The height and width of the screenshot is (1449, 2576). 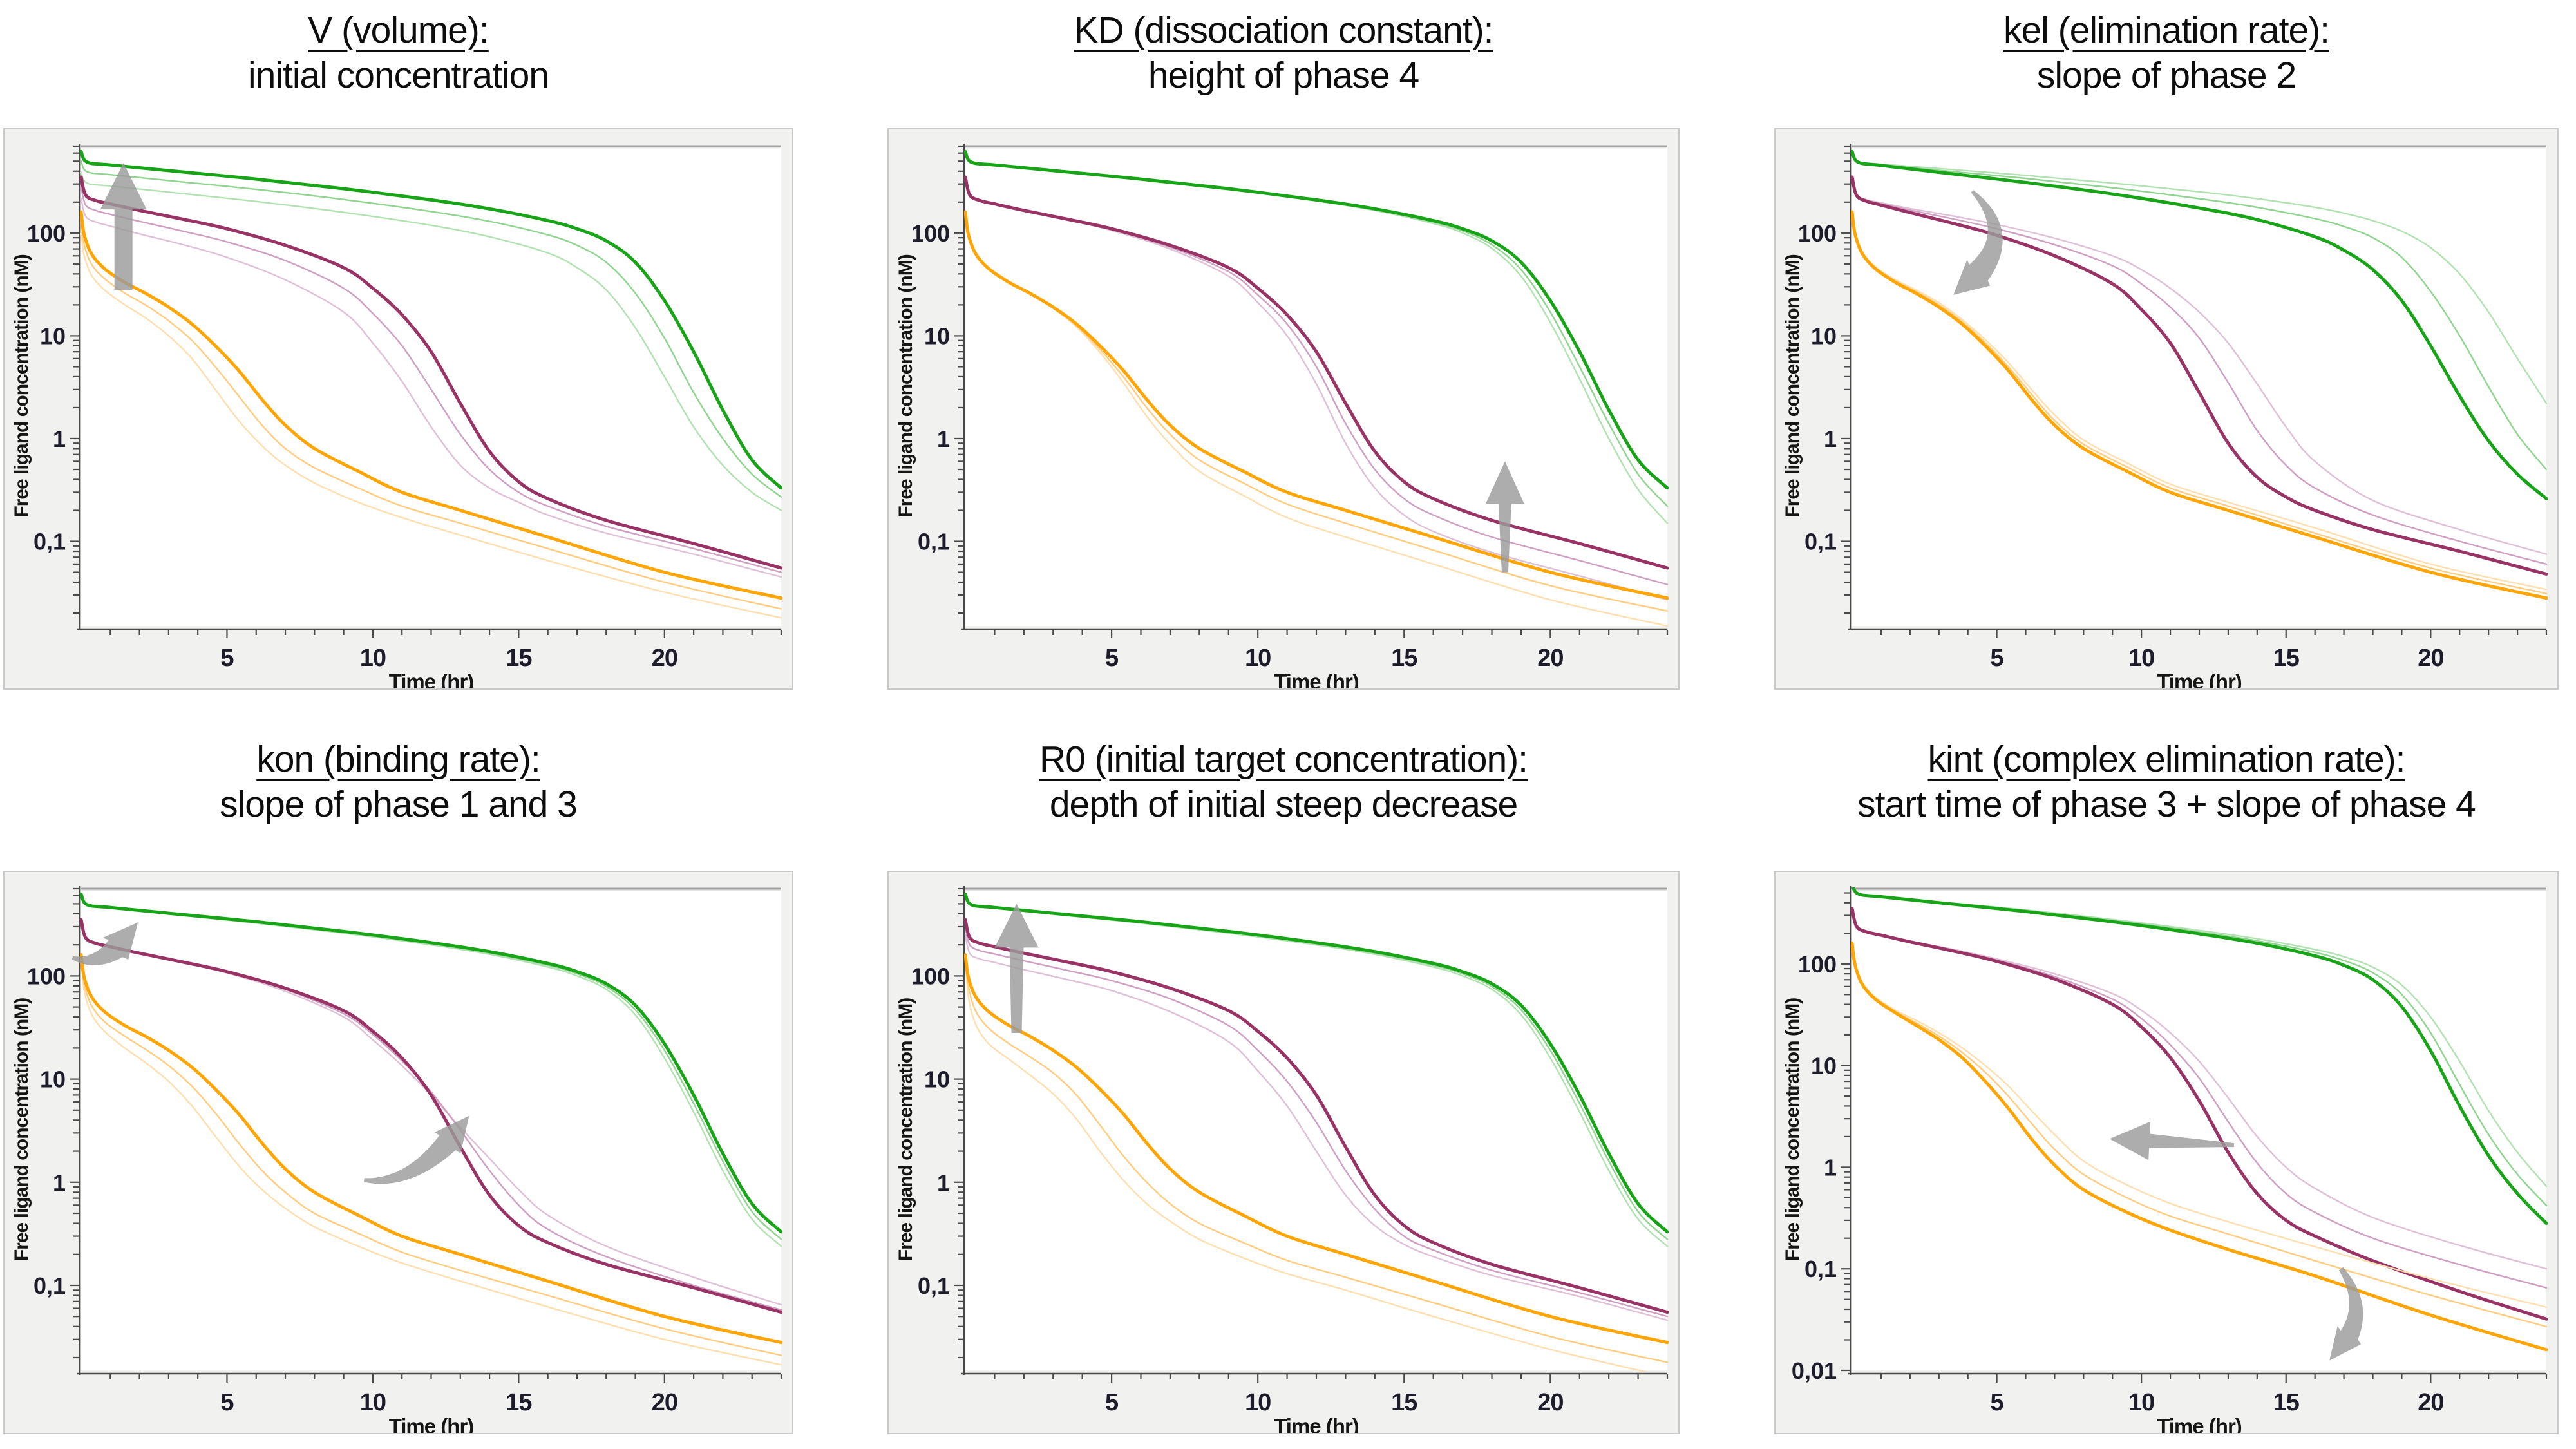 I want to click on chart-title-kon-line1: kon (binding rate):, so click(x=398, y=759).